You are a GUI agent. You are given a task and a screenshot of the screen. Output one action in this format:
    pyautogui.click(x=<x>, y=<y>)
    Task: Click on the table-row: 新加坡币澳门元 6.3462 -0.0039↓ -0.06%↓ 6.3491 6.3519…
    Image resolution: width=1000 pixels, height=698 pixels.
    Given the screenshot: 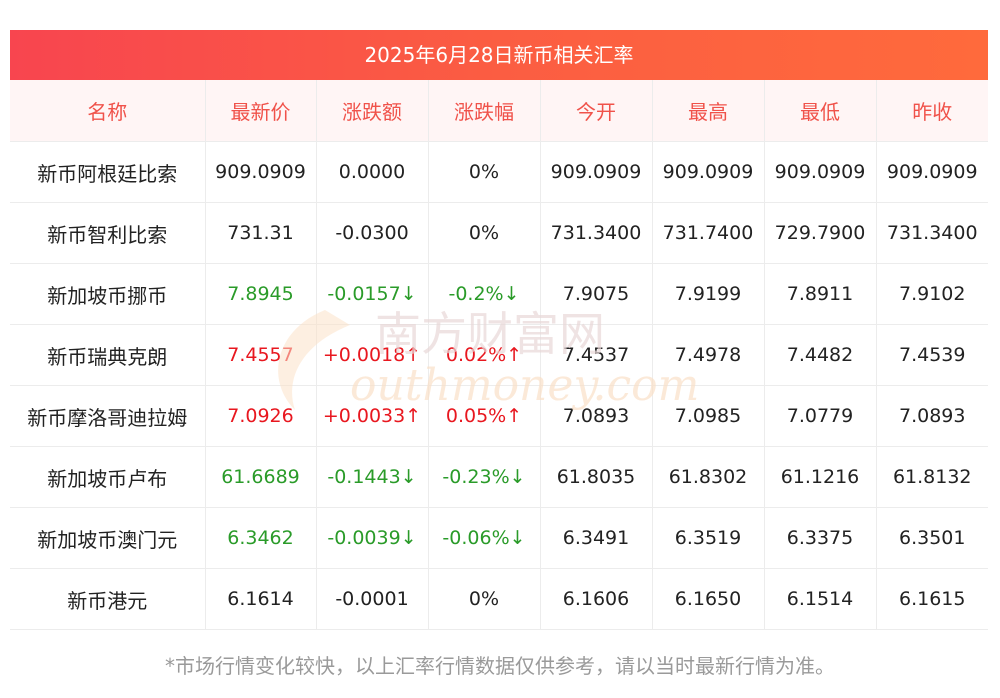 What is the action you would take?
    pyautogui.click(x=499, y=538)
    